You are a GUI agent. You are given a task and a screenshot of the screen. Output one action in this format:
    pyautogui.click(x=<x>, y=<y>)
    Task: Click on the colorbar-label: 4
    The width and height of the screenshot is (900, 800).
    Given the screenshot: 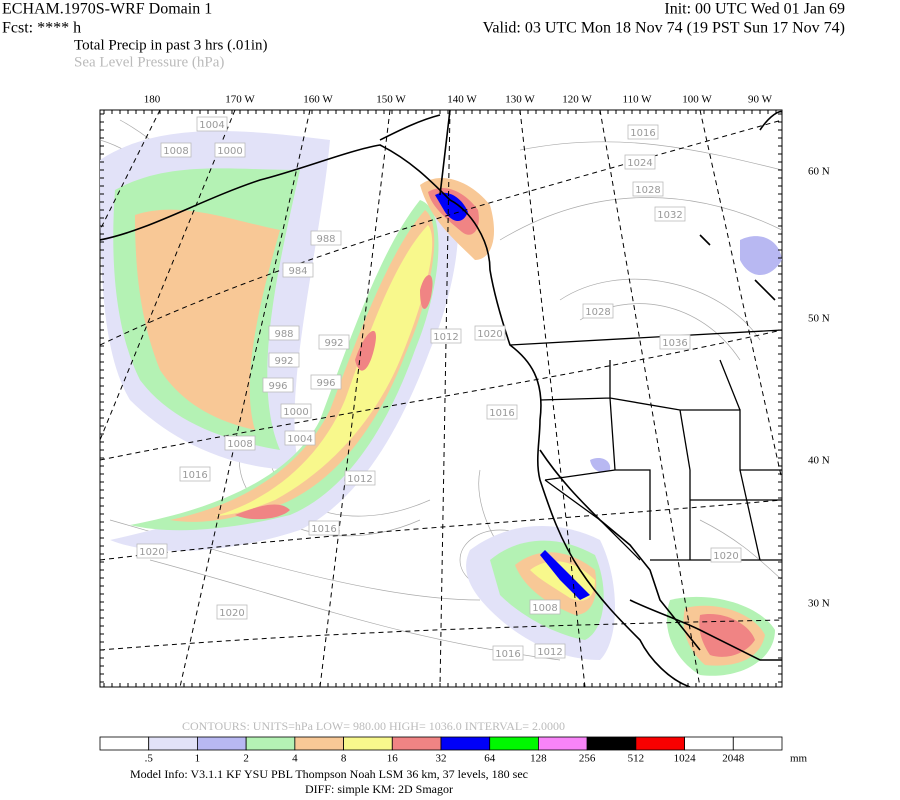 What is the action you would take?
    pyautogui.click(x=295, y=759)
    